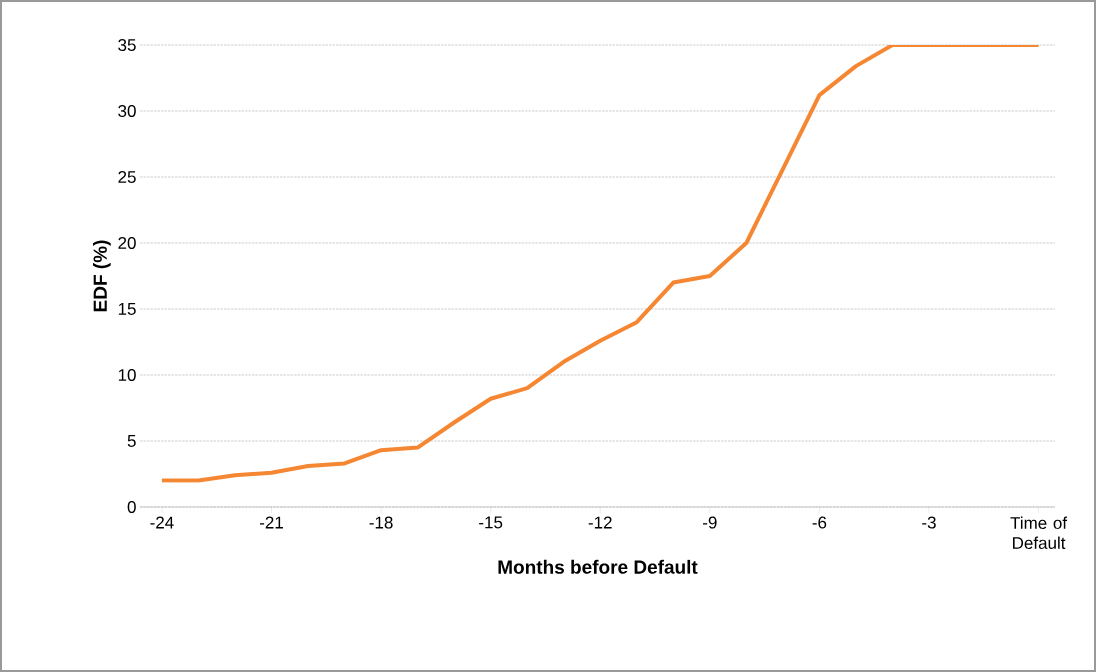 Image resolution: width=1096 pixels, height=672 pixels. What do you see at coordinates (271, 522) in the screenshot?
I see `x-tick-label: -21` at bounding box center [271, 522].